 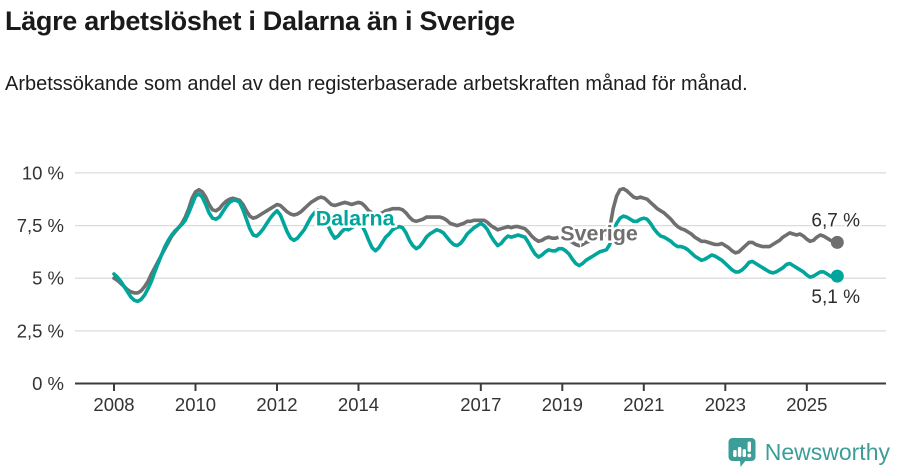 What do you see at coordinates (195, 404) in the screenshot?
I see `x-tick-label: 2010` at bounding box center [195, 404].